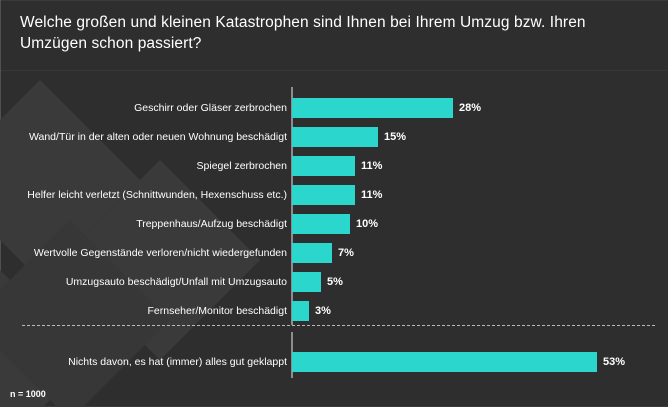 Image resolution: width=668 pixels, height=407 pixels. I want to click on bar-category-label: Fernseher/Monitor beschädigt, so click(217, 311).